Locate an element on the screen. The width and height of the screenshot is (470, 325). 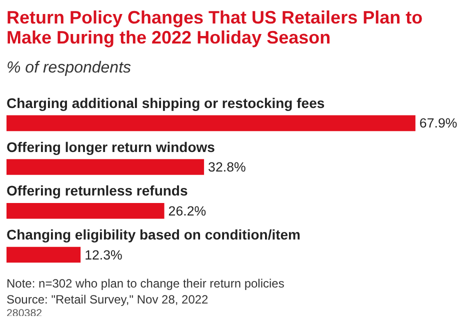
data-label: 12.3% is located at coordinates (103, 254).